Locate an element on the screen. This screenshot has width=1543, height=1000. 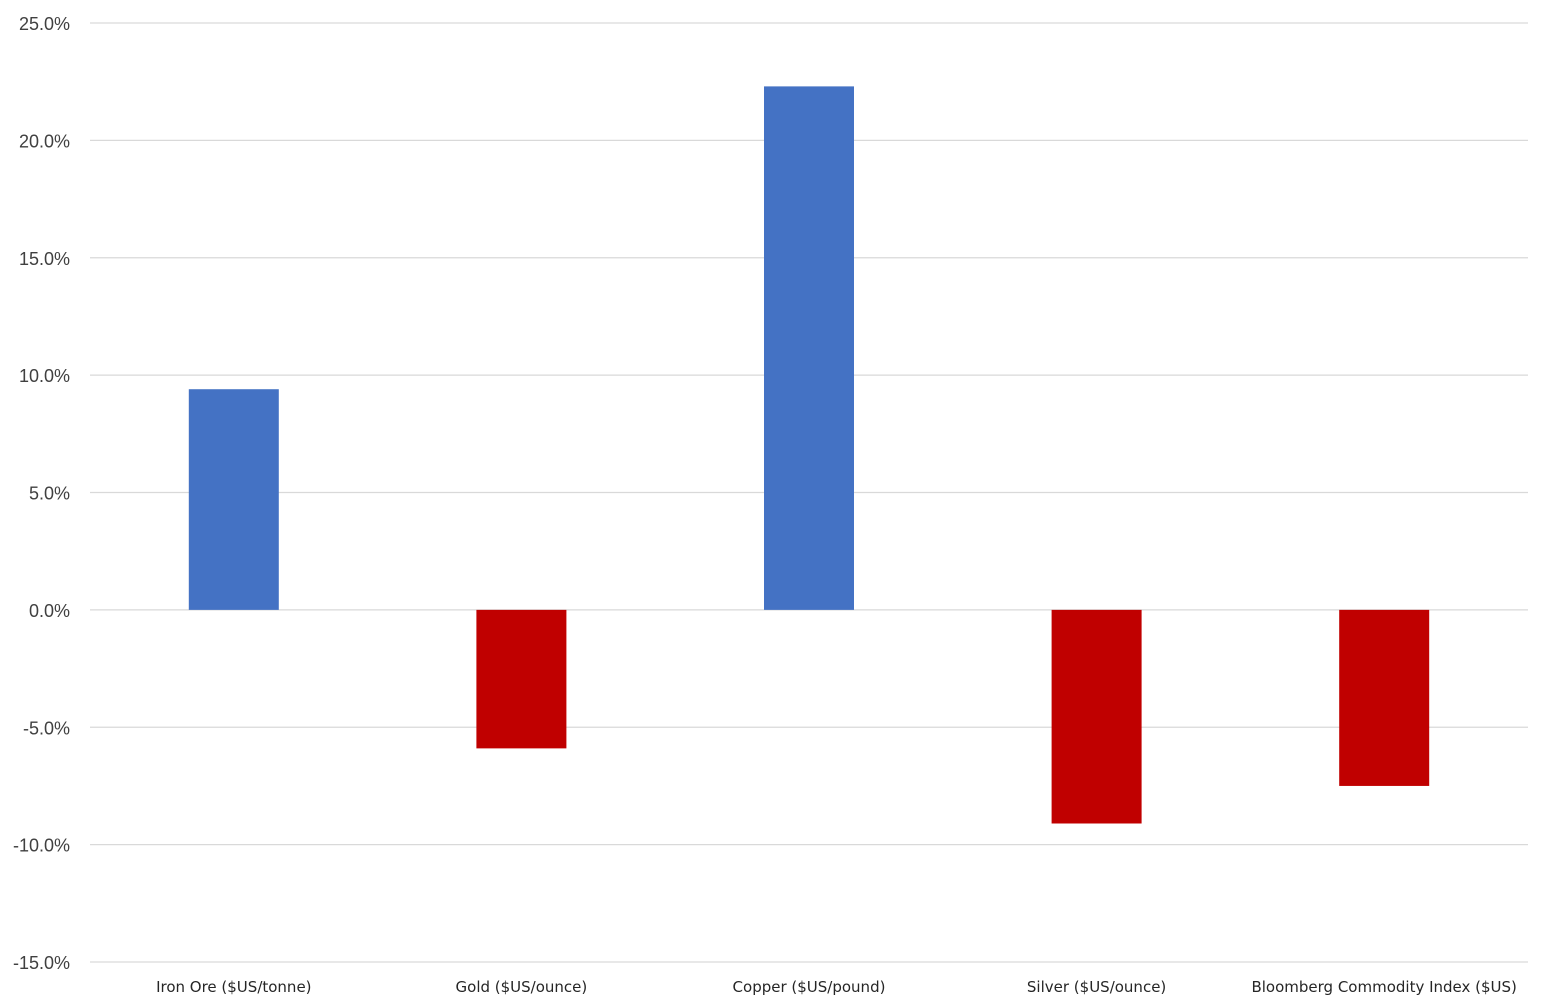
y-tick-label: -10.0% is located at coordinates (41, 846).